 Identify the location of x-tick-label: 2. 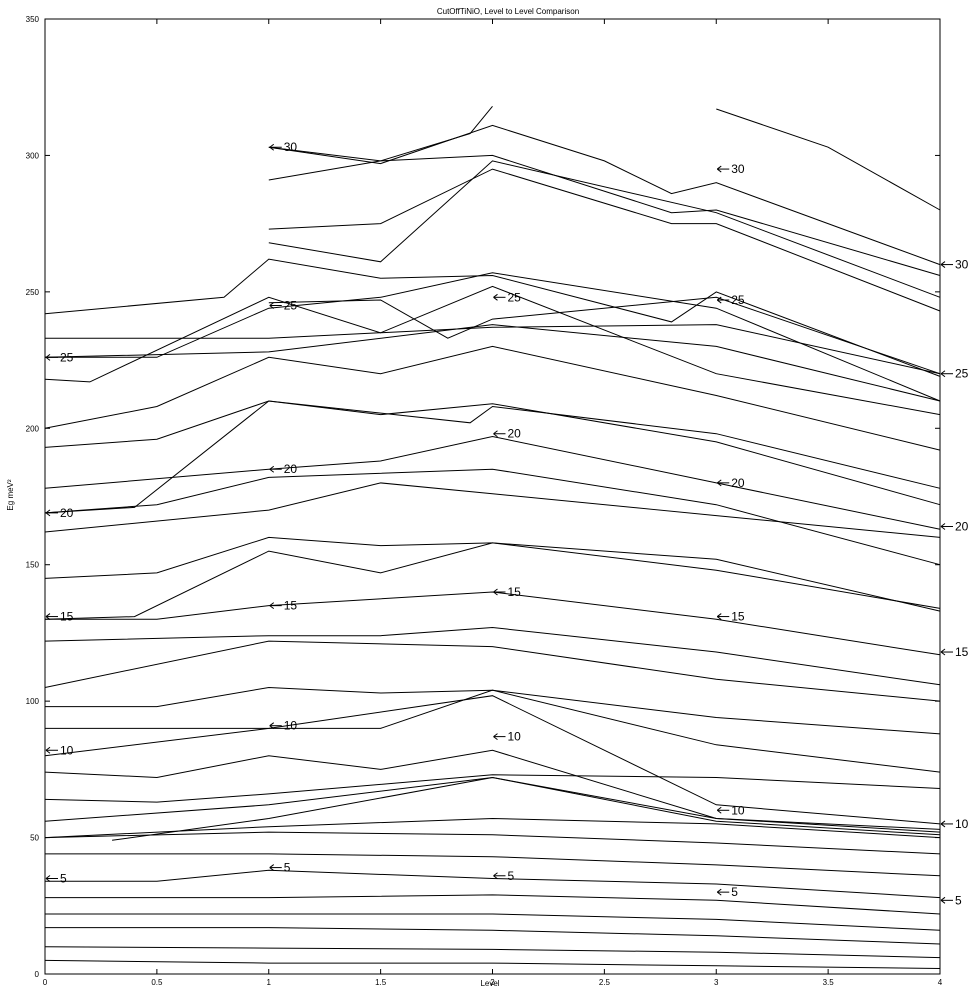
(492, 982).